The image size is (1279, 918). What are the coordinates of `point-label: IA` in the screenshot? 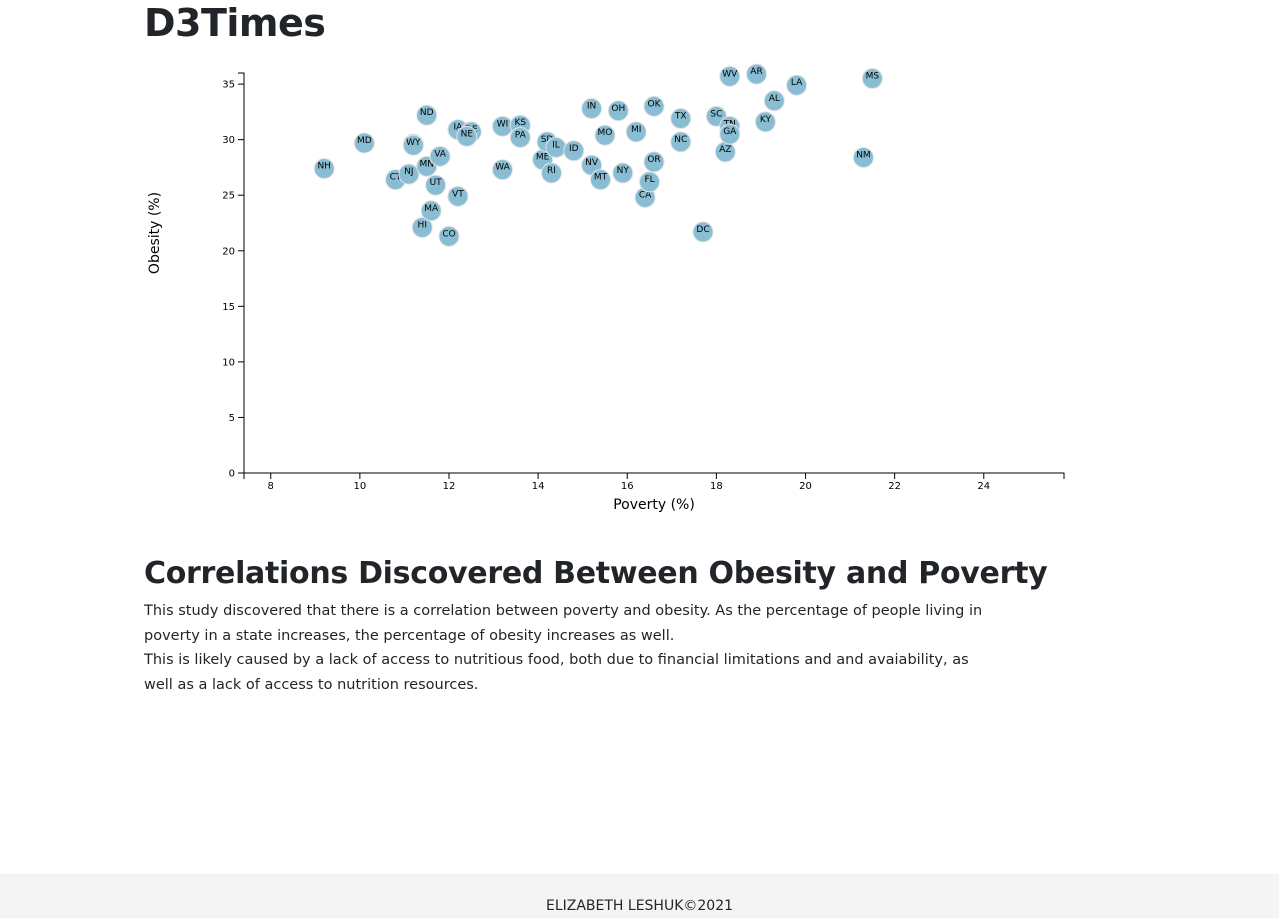 It's located at (459, 128).